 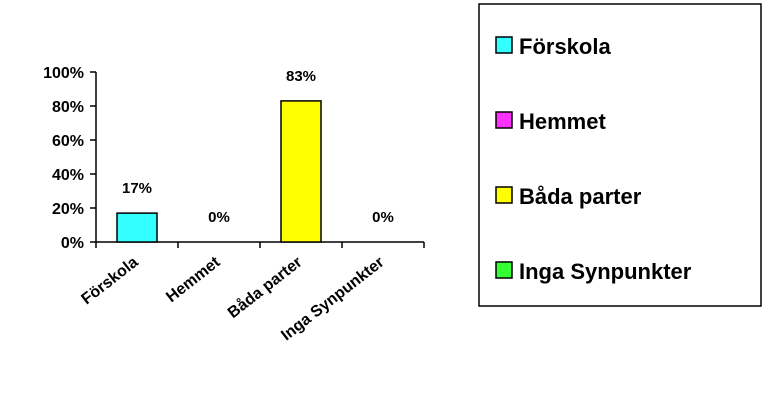 What do you see at coordinates (137, 188) in the screenshot?
I see `data-label: 17%` at bounding box center [137, 188].